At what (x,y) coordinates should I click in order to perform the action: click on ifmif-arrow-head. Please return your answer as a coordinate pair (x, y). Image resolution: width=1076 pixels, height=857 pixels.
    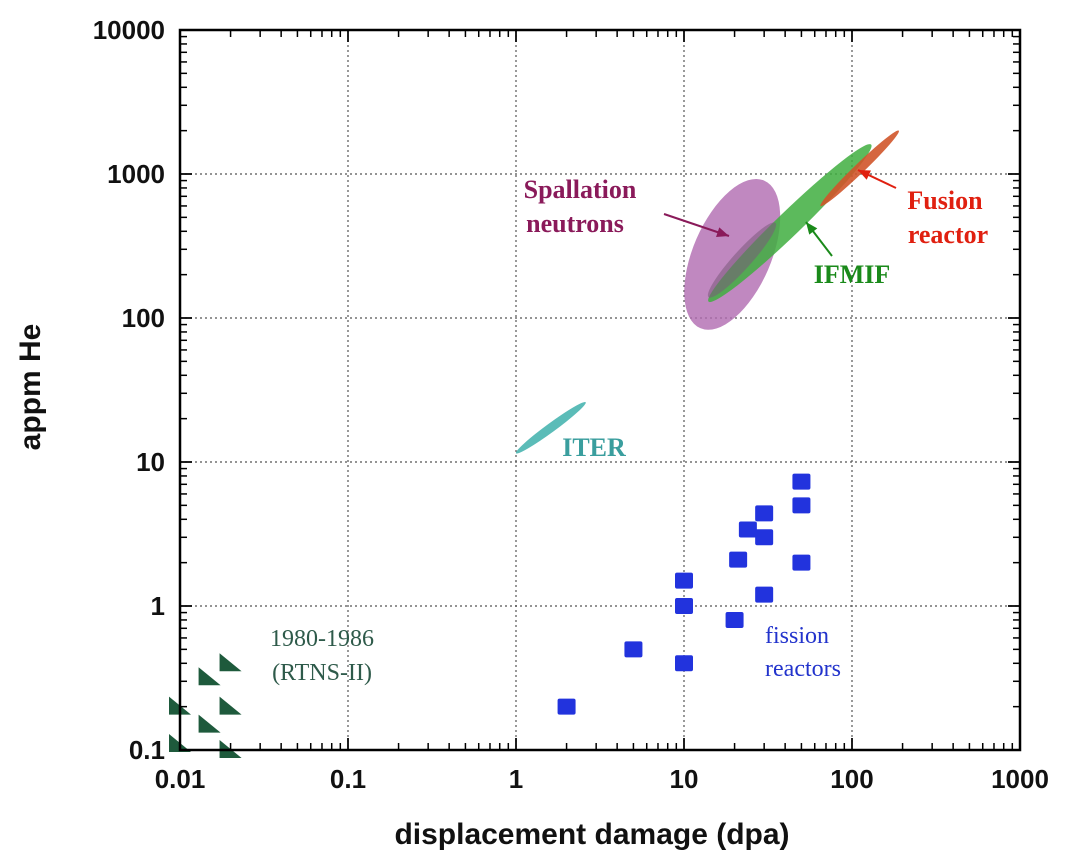
    Looking at the image, I should click on (812, 228).